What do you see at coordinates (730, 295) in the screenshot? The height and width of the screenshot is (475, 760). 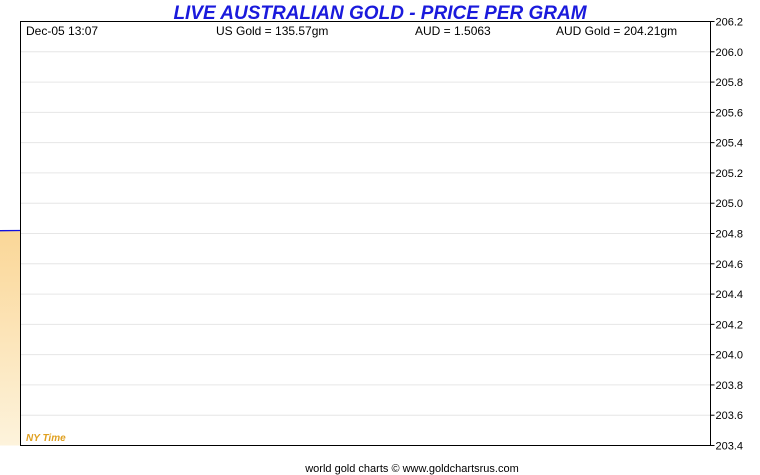 I see `y-tick-label: 204.4` at bounding box center [730, 295].